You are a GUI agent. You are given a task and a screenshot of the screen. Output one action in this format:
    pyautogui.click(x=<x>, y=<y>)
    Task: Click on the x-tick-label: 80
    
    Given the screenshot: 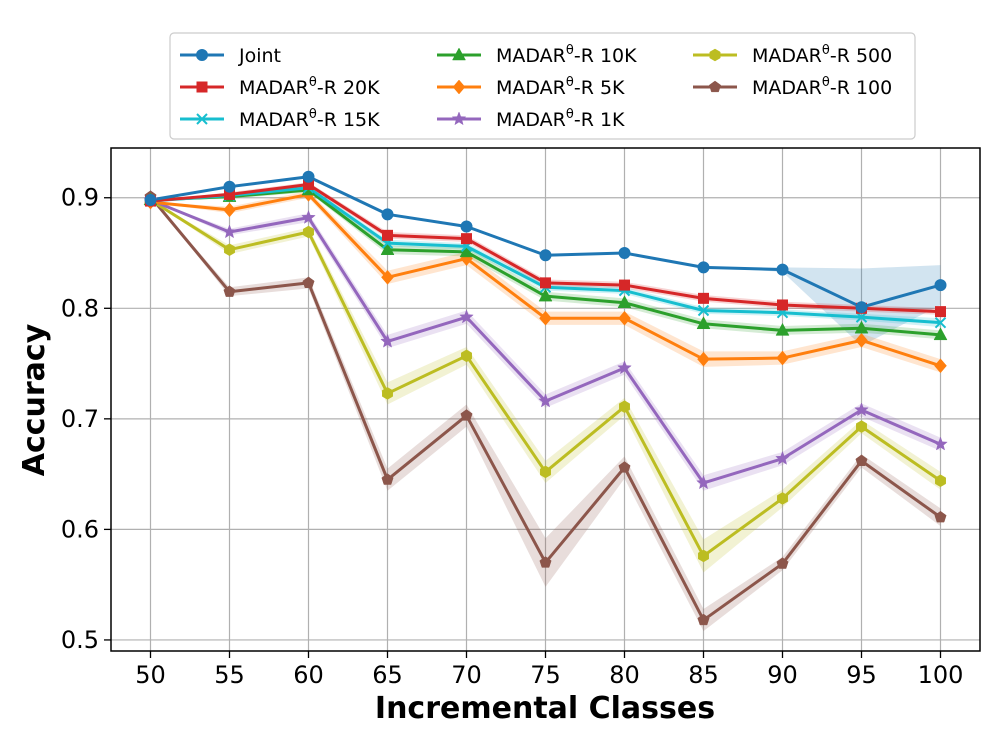 What is the action you would take?
    pyautogui.click(x=624, y=675)
    